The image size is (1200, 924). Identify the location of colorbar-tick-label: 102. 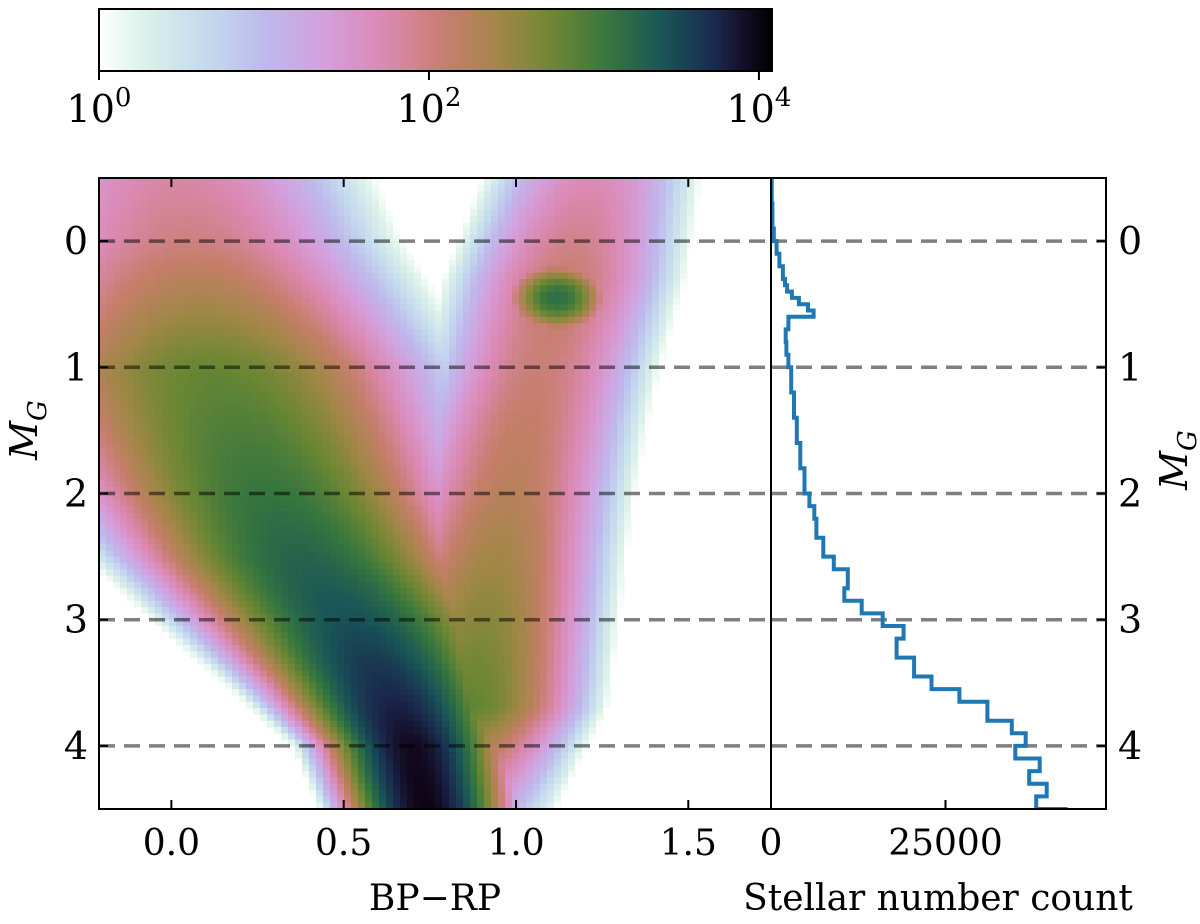
(429, 107).